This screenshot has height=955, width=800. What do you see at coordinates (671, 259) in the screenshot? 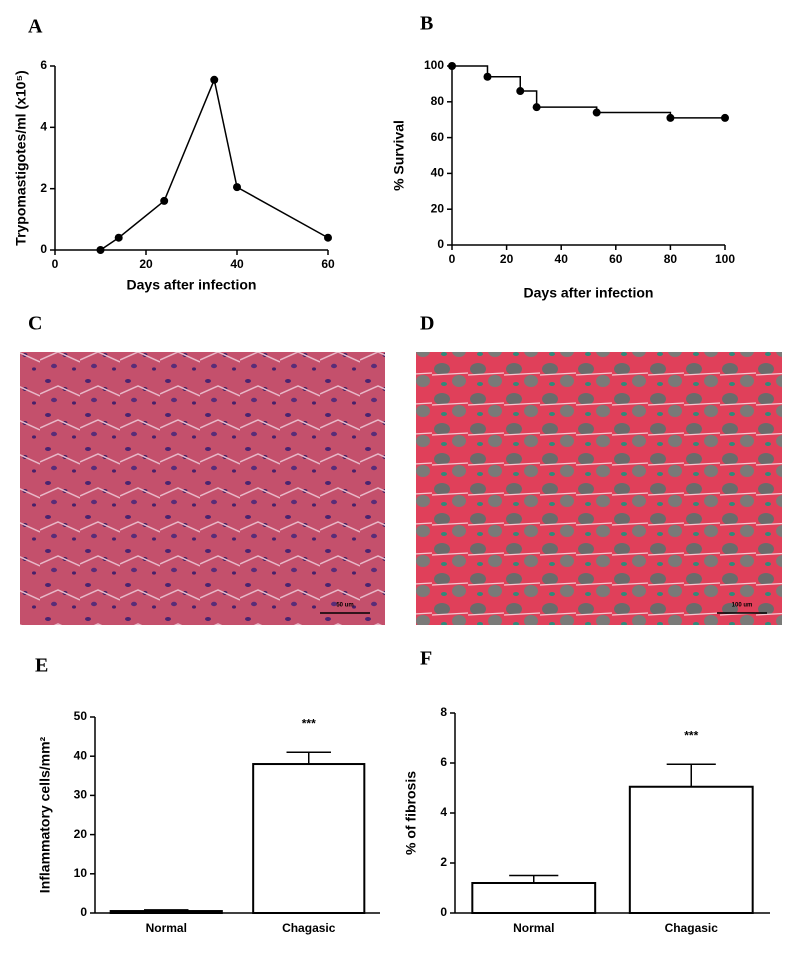
I see `x-tick-label: 80` at bounding box center [671, 259].